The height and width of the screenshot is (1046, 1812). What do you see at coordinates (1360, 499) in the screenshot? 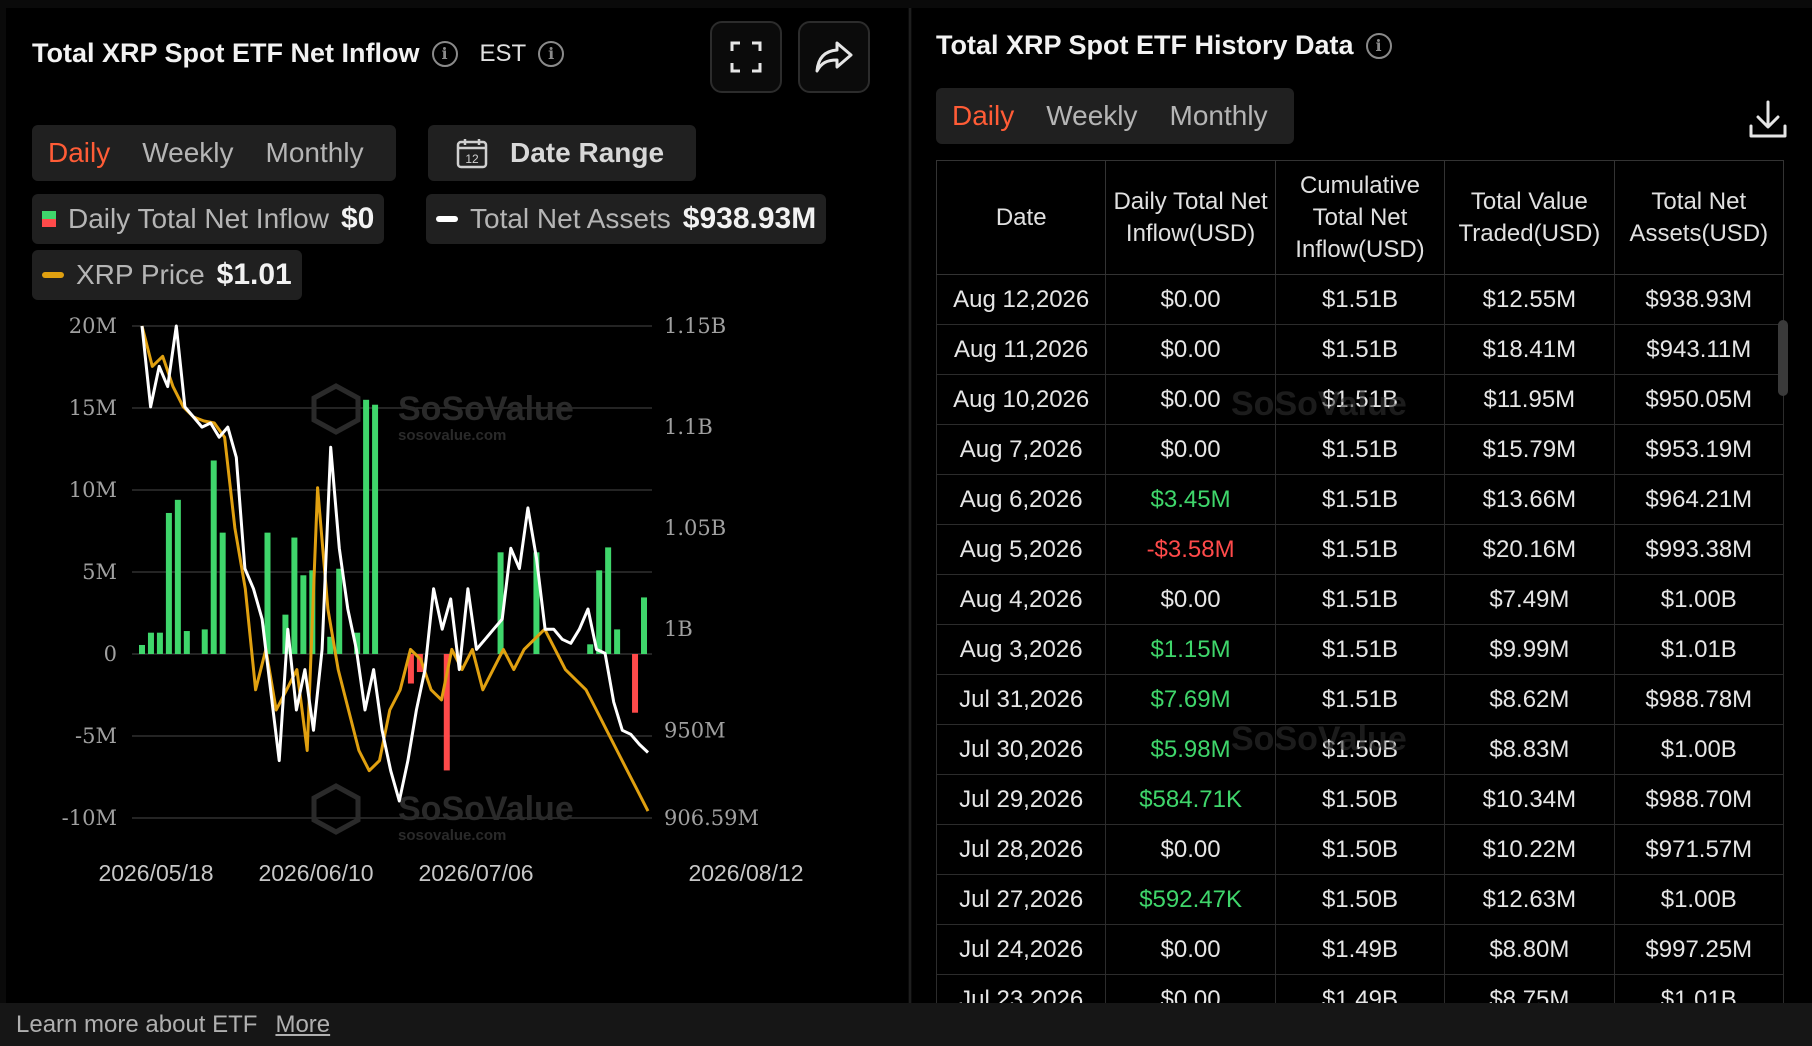
I see `table-row: Aug 6,2026 $3.45M $1.51B $13.66M $964.21M` at bounding box center [1360, 499].